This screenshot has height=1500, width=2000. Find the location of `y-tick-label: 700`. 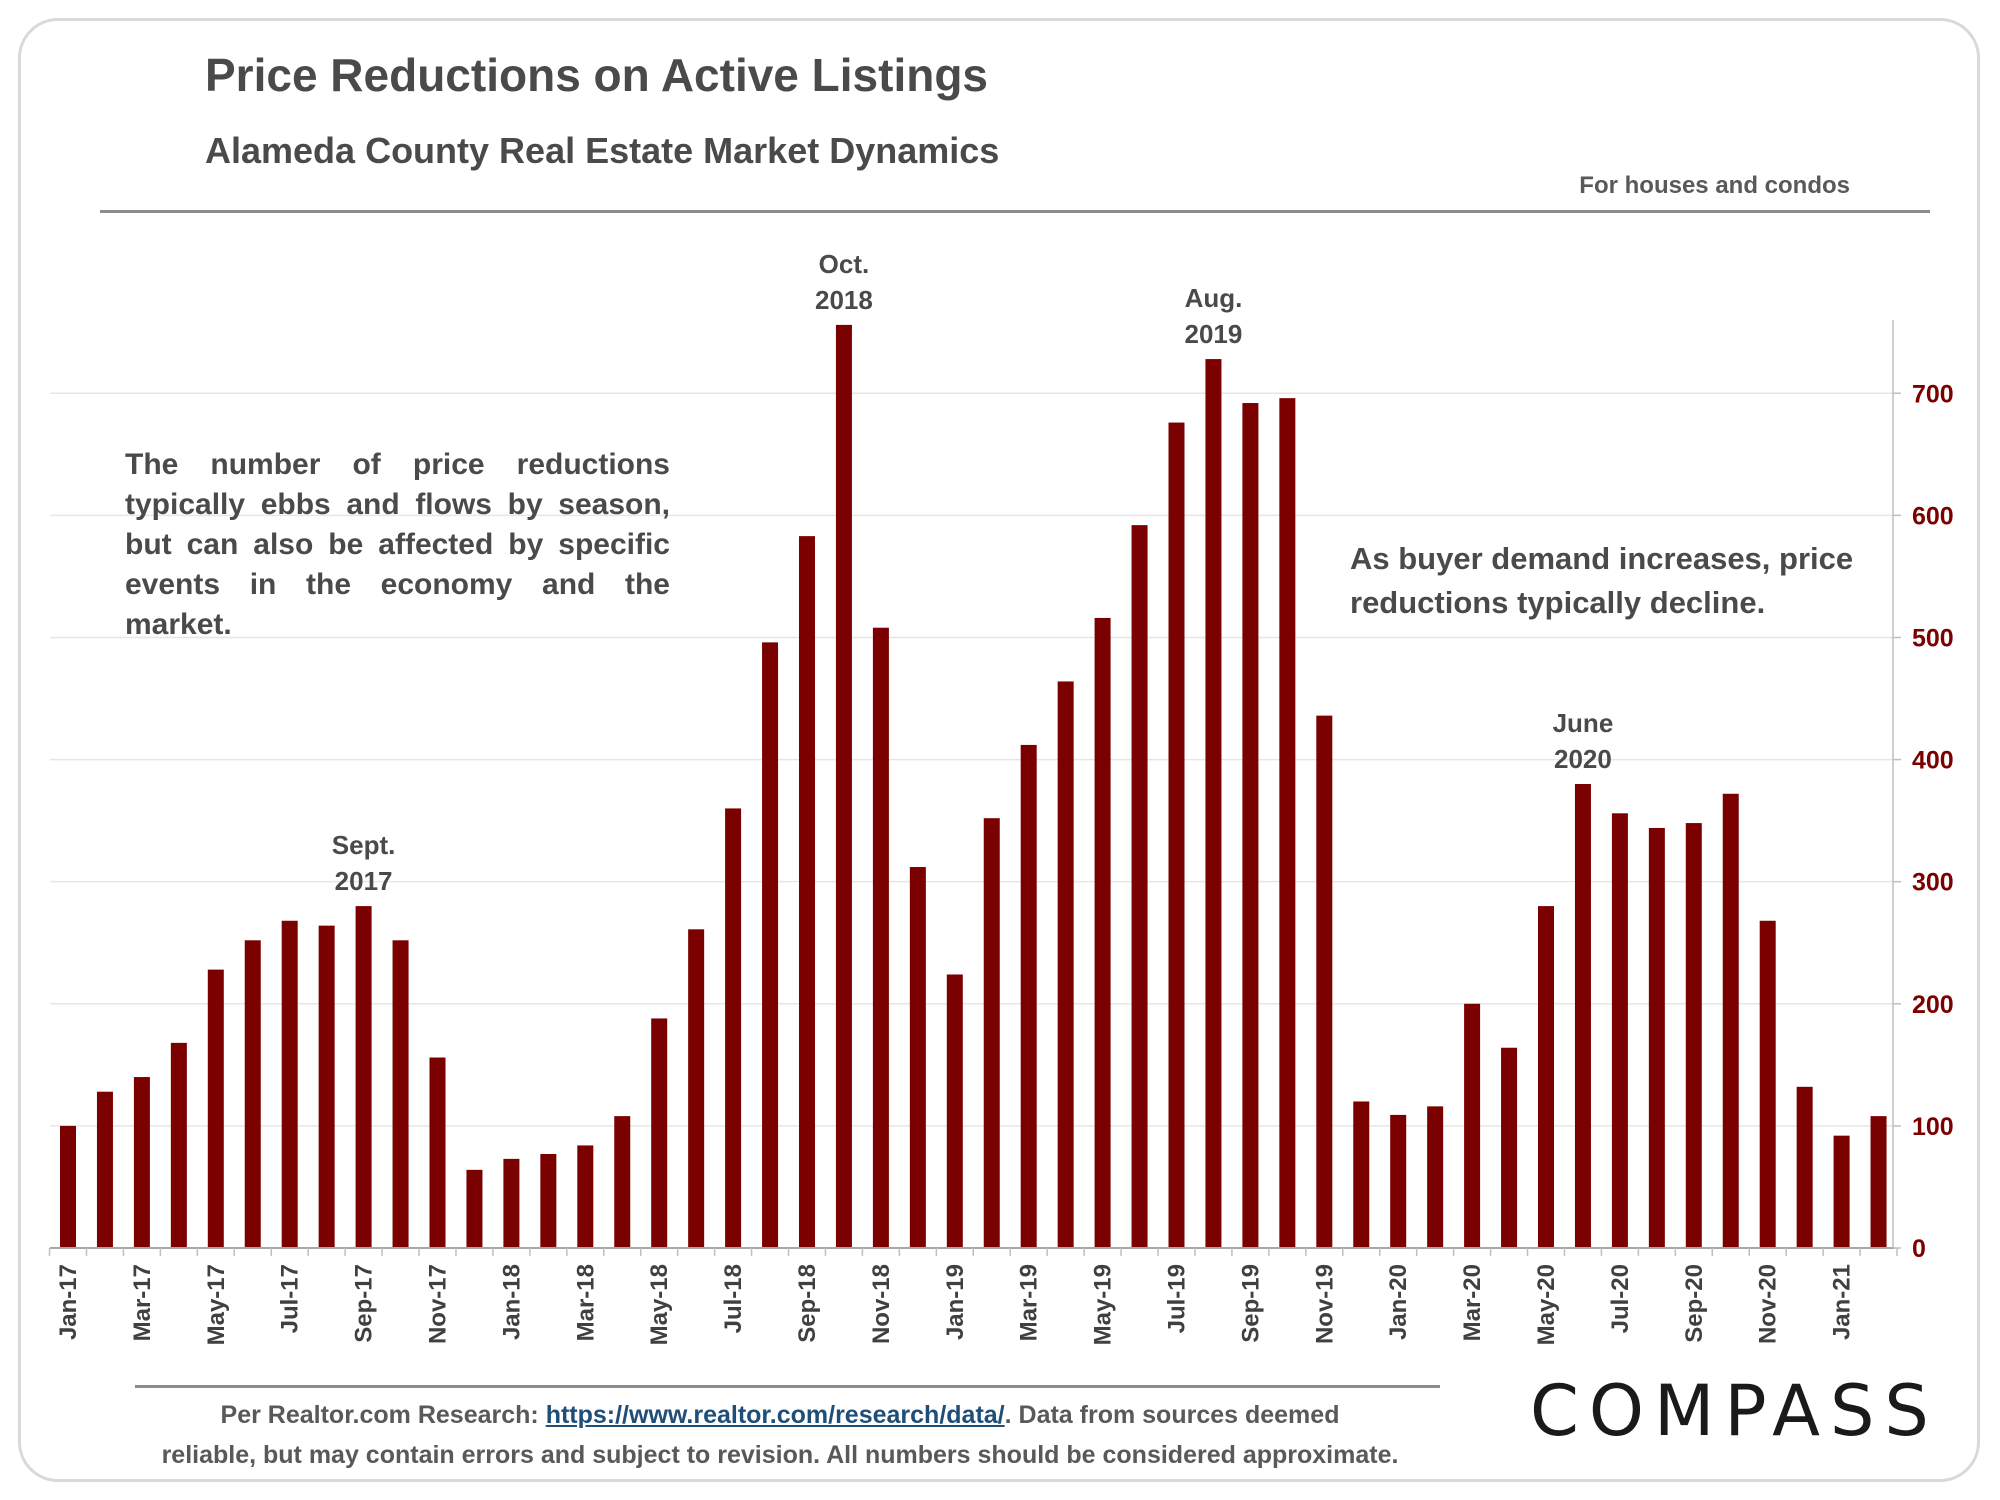

y-tick-label: 700 is located at coordinates (1933, 394).